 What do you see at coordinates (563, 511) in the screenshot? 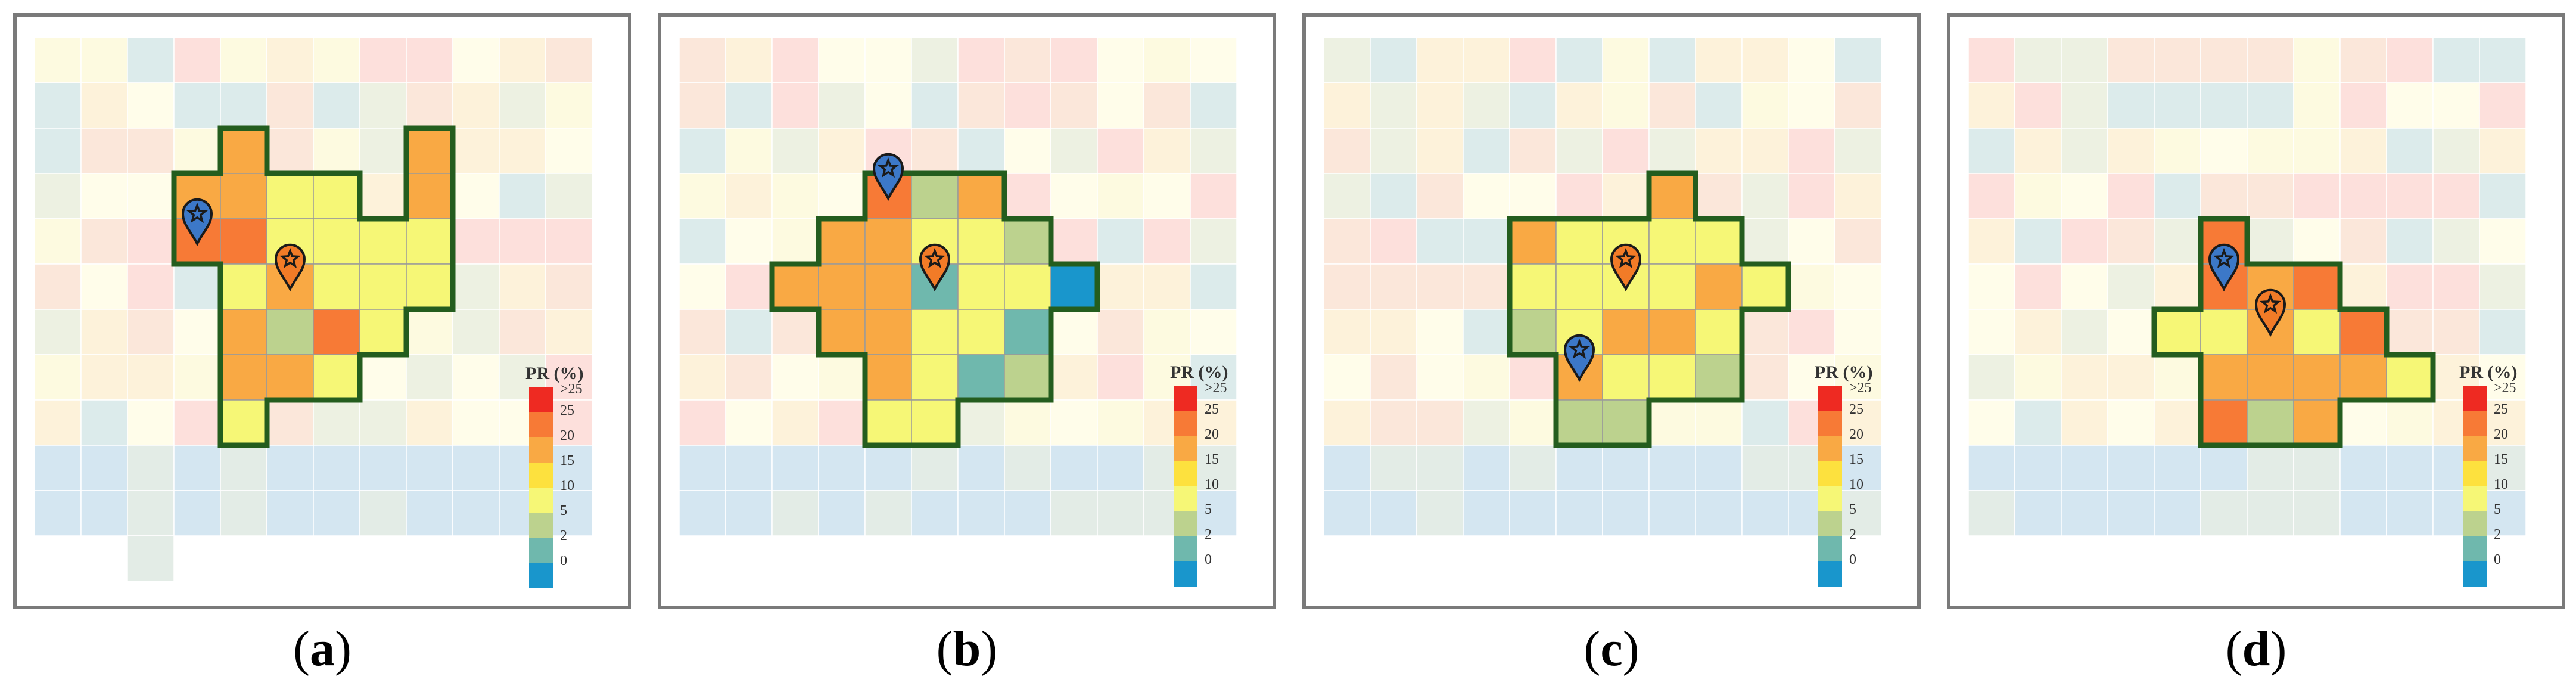
I see `legend-tick: 5` at bounding box center [563, 511].